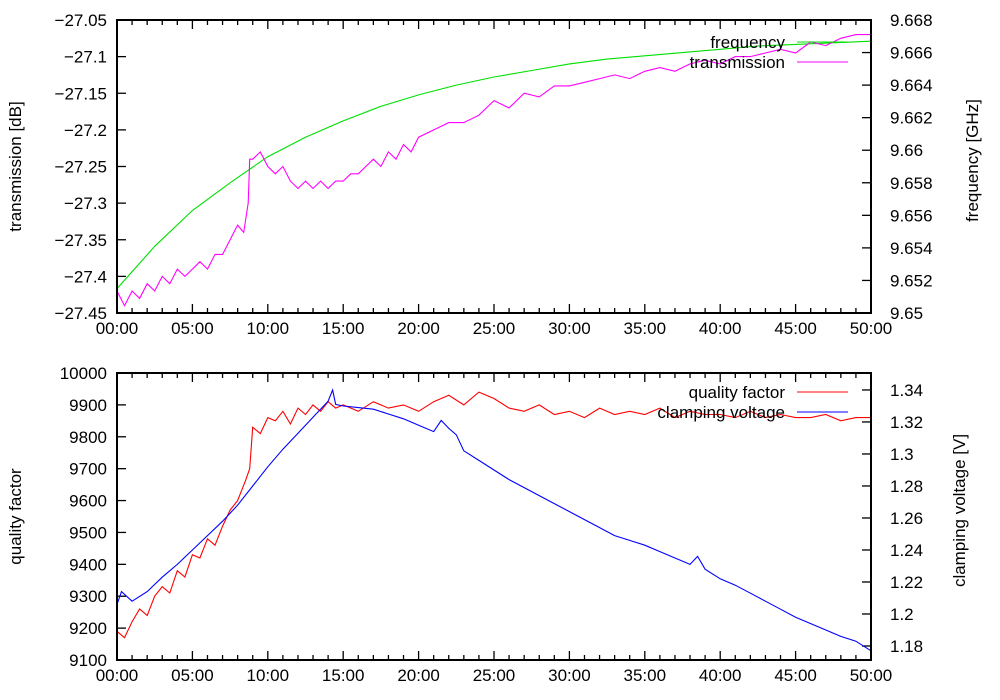 This screenshot has width=1000, height=700. What do you see at coordinates (88, 596) in the screenshot?
I see `y-tick-label: 9300` at bounding box center [88, 596].